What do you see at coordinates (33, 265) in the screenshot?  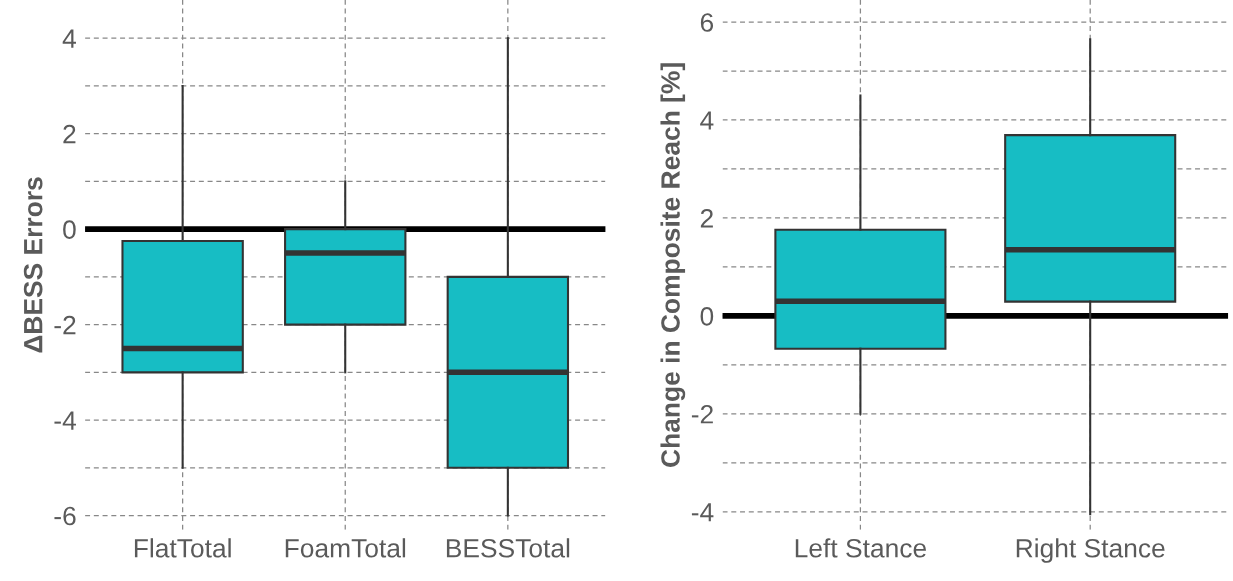 I see `y-axis-title: ΔBESS Errors` at bounding box center [33, 265].